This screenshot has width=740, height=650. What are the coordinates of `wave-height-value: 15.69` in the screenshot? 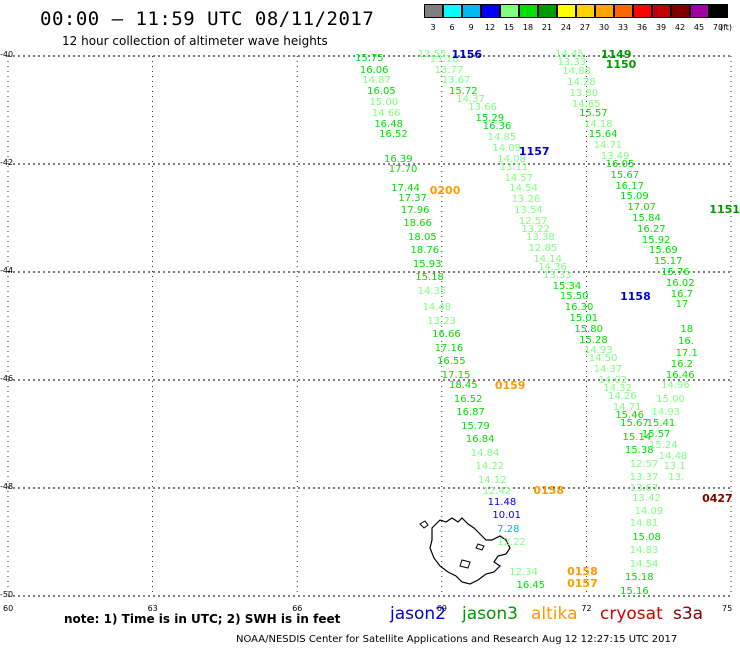 It's located at (663, 251).